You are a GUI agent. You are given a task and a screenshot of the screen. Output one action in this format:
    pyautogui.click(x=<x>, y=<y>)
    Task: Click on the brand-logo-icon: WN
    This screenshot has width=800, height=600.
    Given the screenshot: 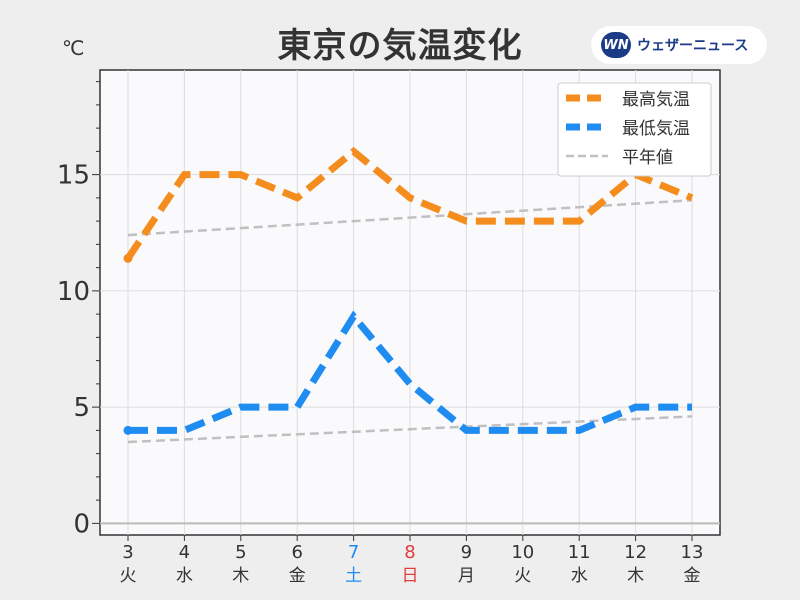 What is the action you would take?
    pyautogui.click(x=616, y=45)
    